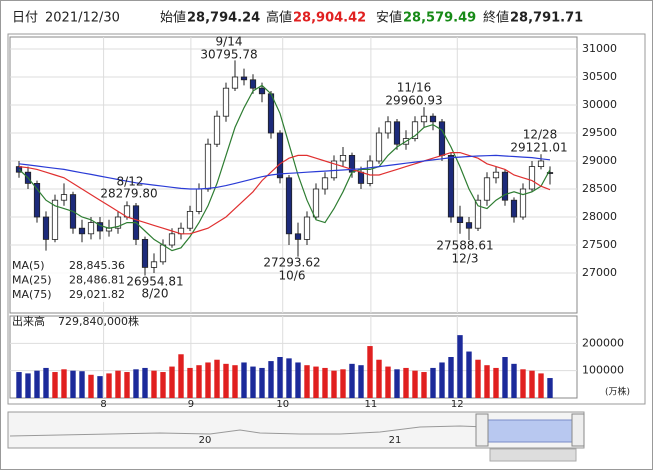 The width and height of the screenshot is (653, 470). I want to click on legend-box, so click(70, 280).